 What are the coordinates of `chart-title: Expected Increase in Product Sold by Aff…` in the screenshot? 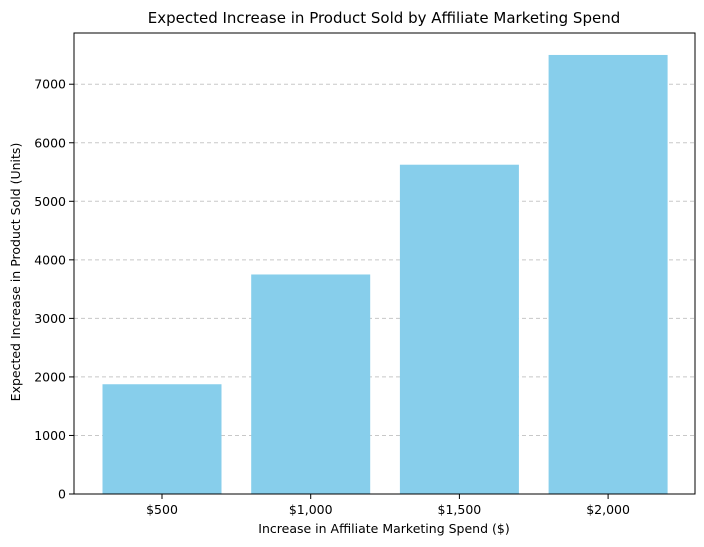 It's located at (384, 18).